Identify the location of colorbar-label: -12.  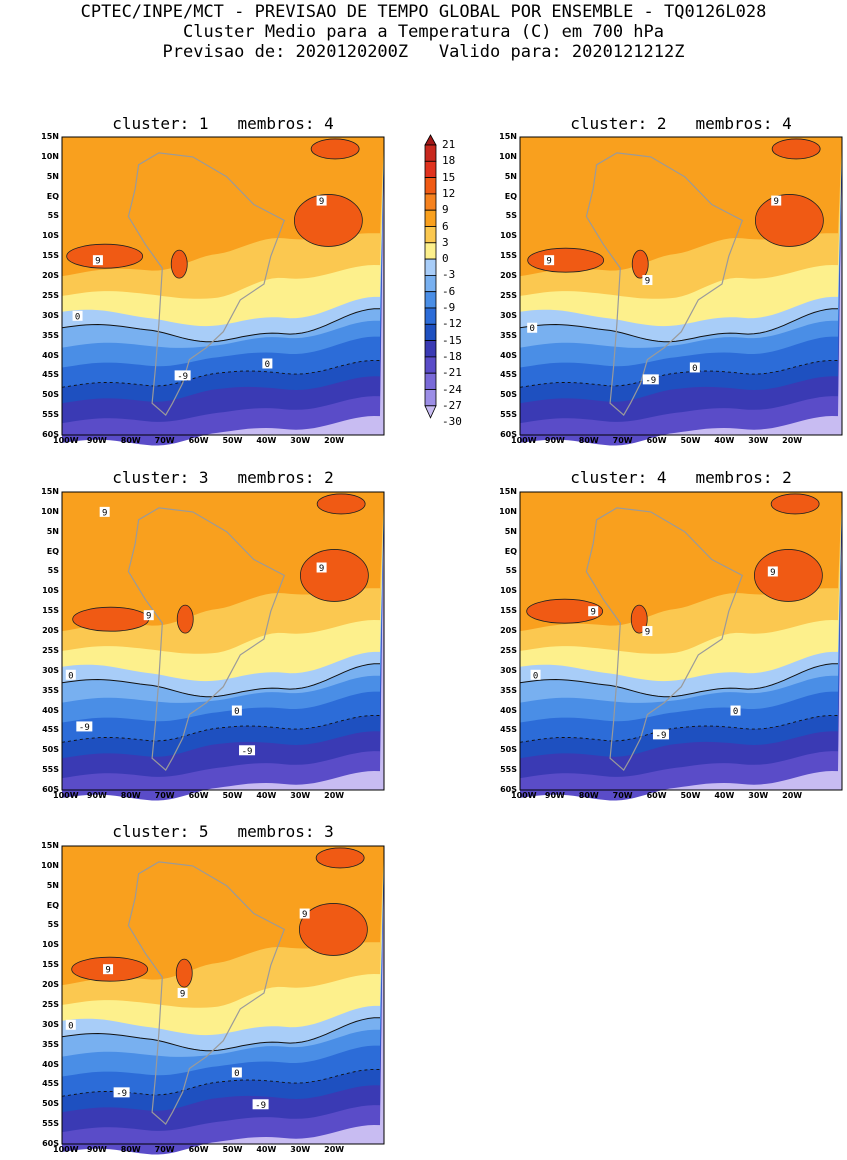
(452, 324).